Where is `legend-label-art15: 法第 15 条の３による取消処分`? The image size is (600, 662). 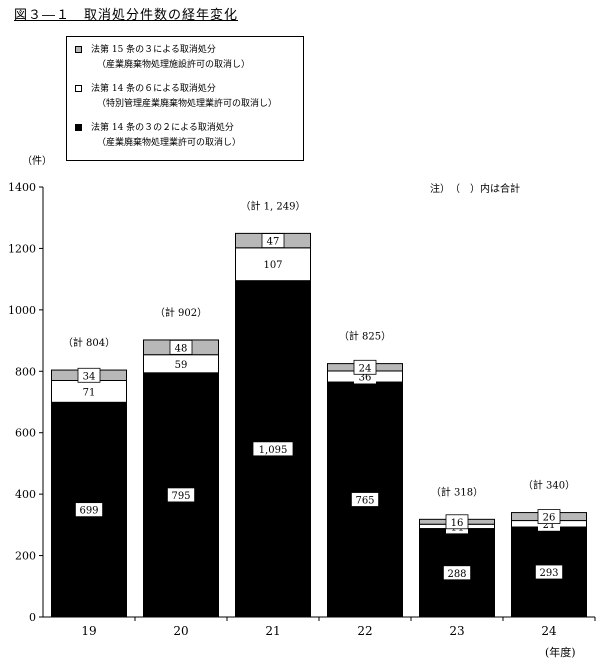 legend-label-art15: 法第 15 条の３による取消処分 is located at coordinates (153, 50).